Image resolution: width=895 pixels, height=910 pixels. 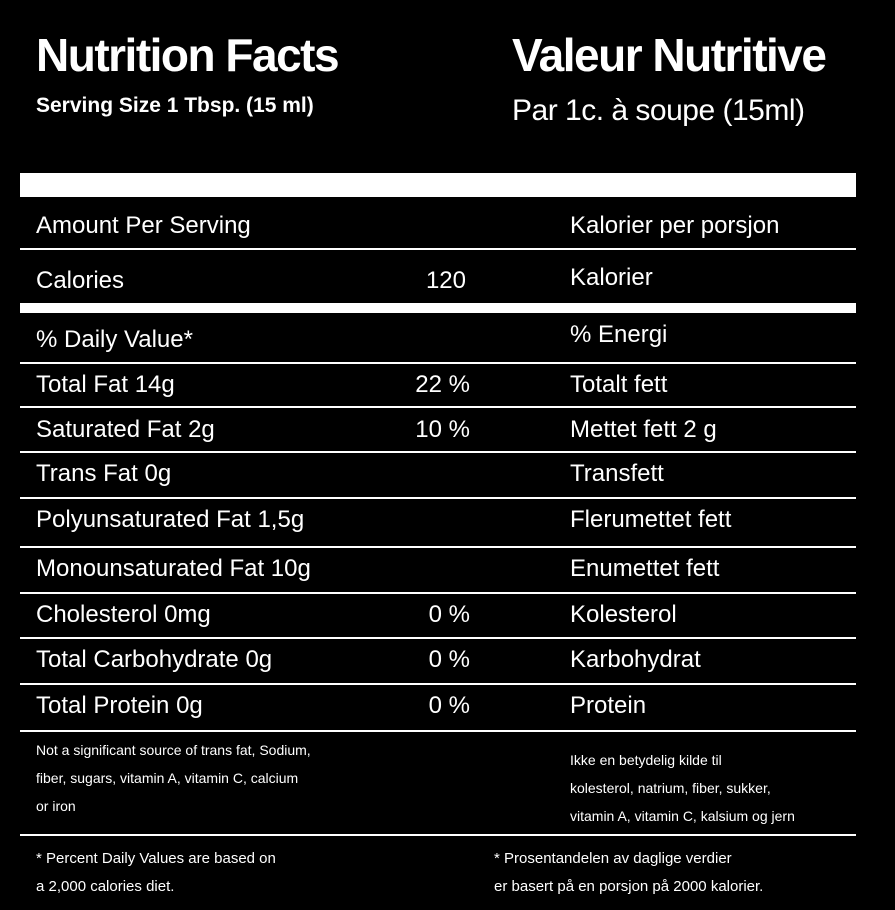 What do you see at coordinates (170, 519) in the screenshot?
I see `nutrient-label: Polyunsaturated Fat 1,5g` at bounding box center [170, 519].